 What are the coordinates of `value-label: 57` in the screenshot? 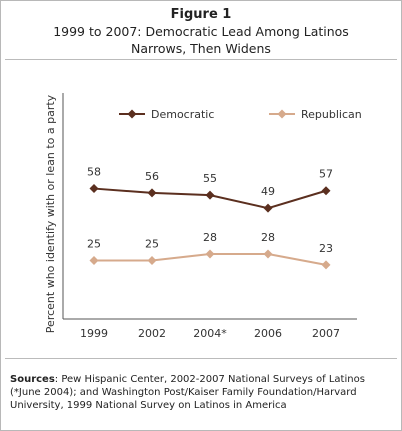 It's located at (326, 174).